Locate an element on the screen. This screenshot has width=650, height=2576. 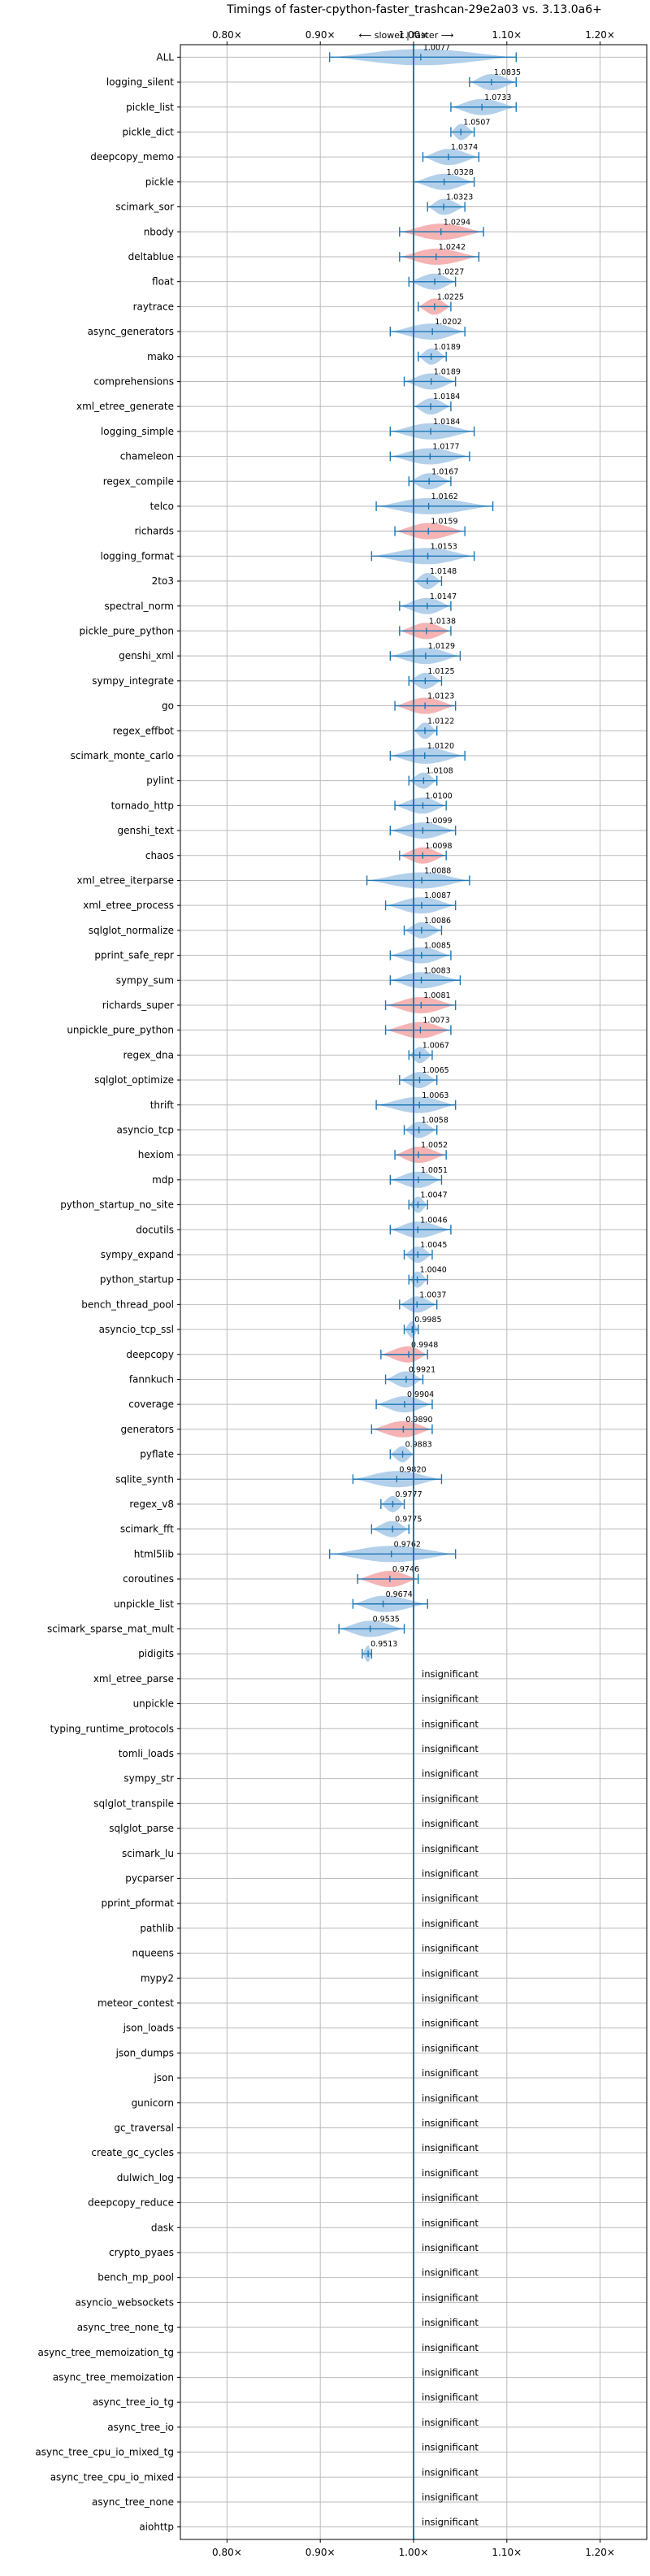
benchmark-label: pprint_pformat is located at coordinates (139, 1903).